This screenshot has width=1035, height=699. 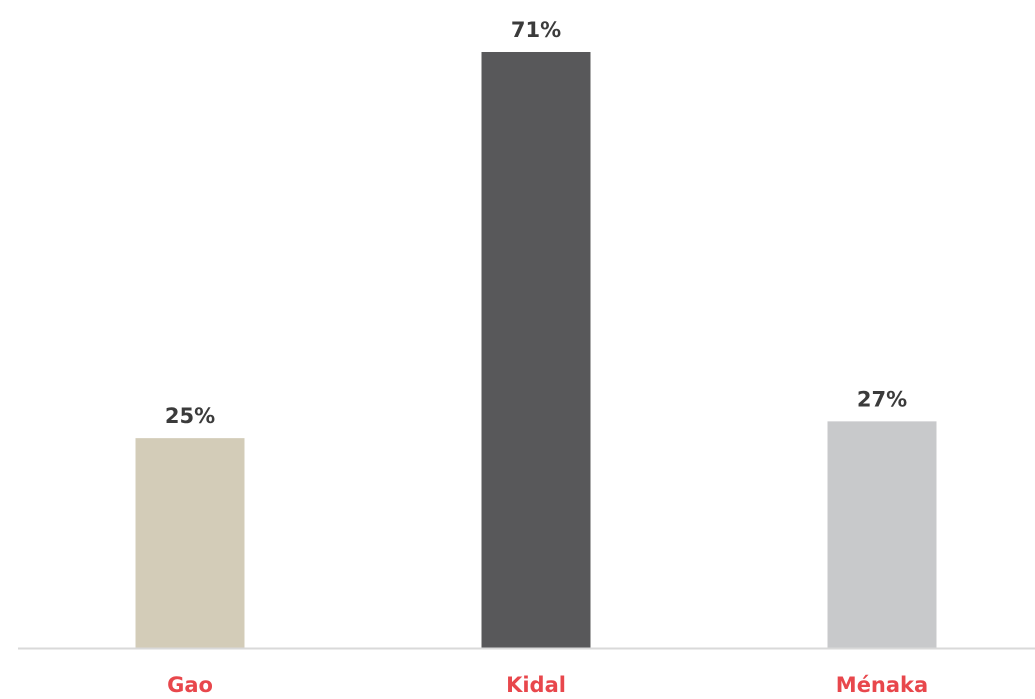 I want to click on bar-kidal, so click(x=536, y=350).